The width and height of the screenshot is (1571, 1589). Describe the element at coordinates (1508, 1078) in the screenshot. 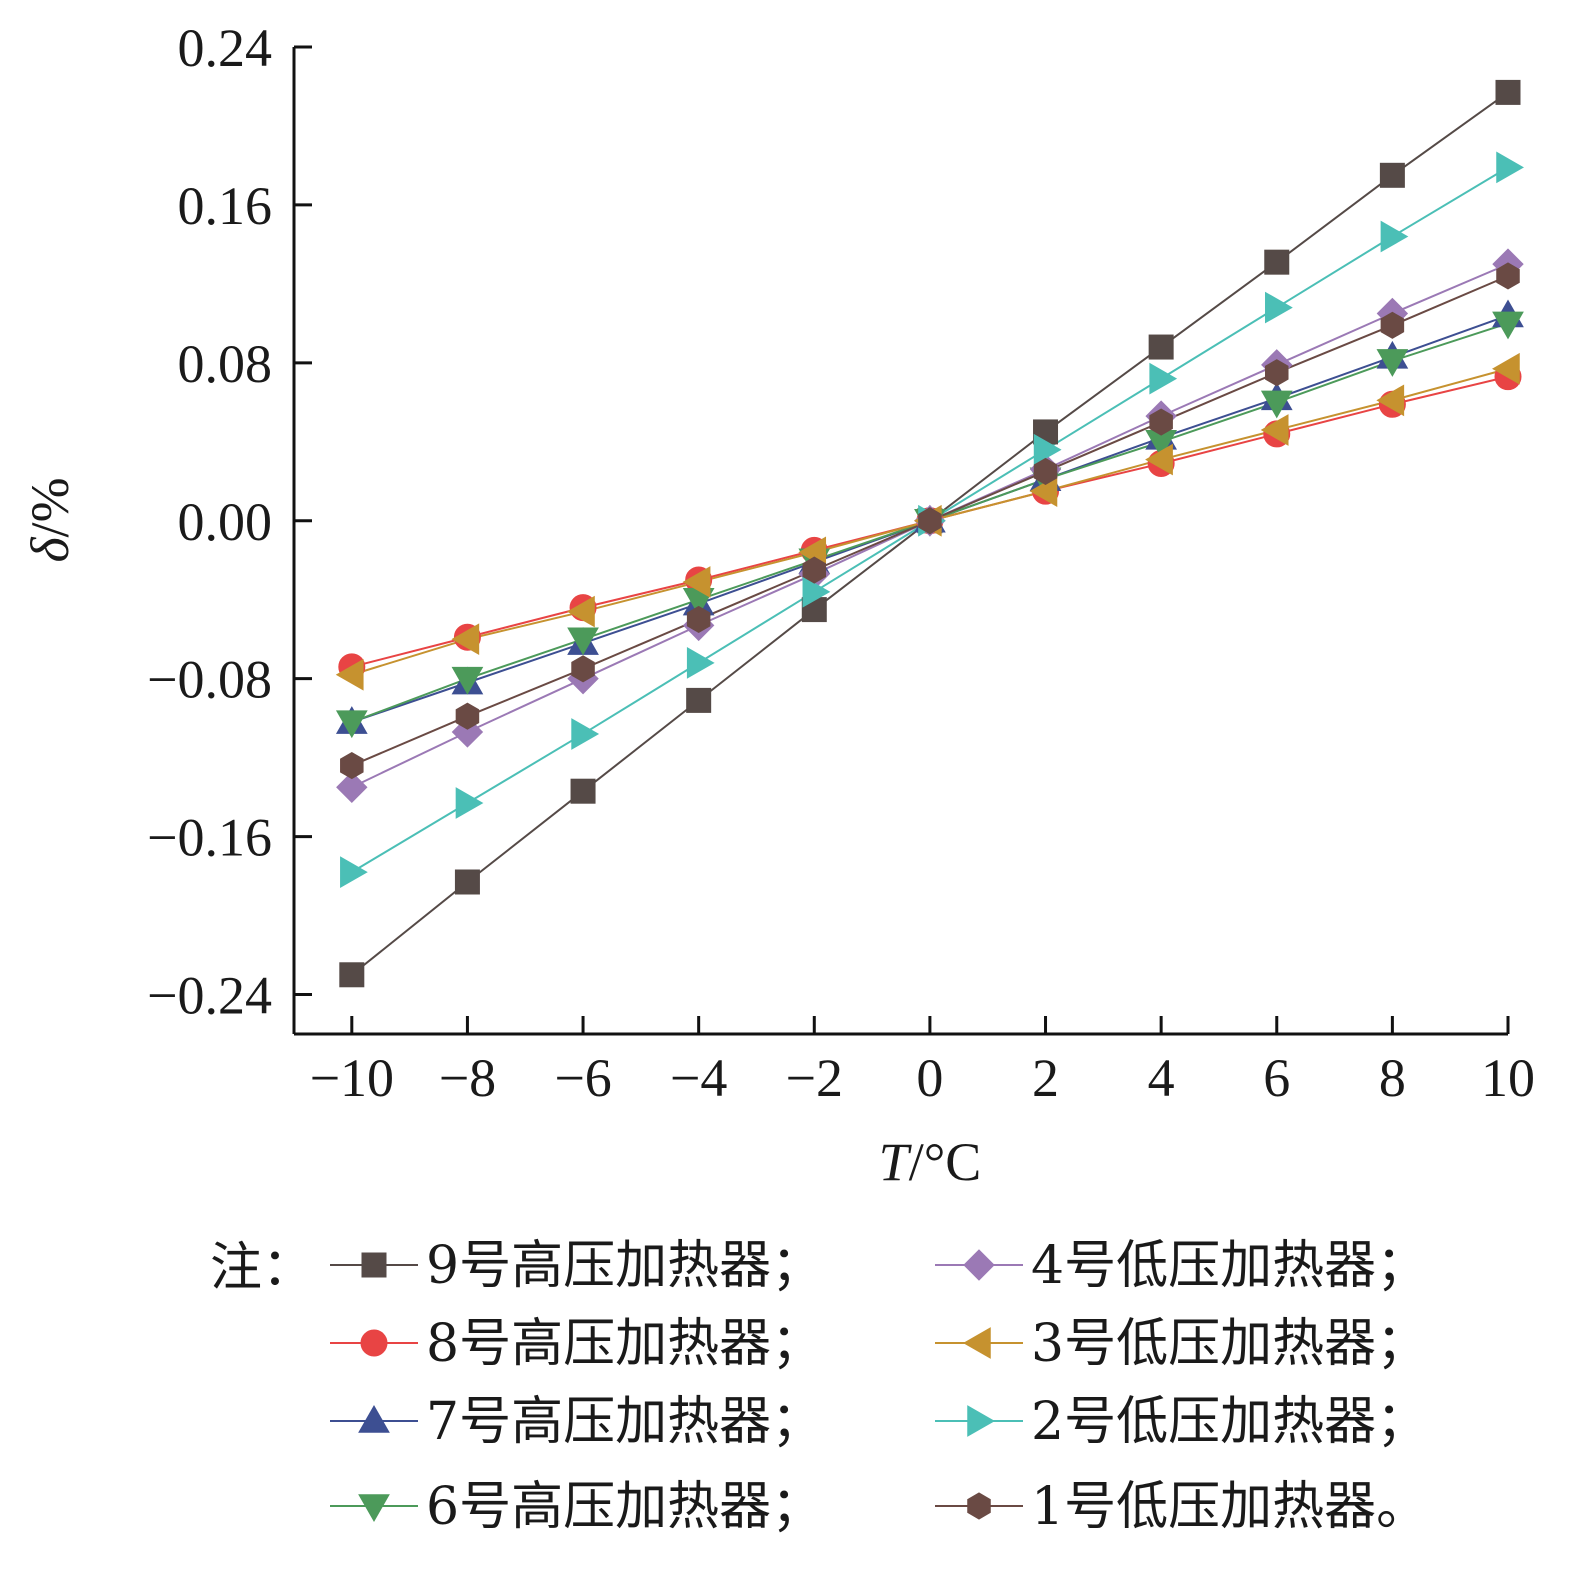

I see `x-tick-label: 10` at that location.